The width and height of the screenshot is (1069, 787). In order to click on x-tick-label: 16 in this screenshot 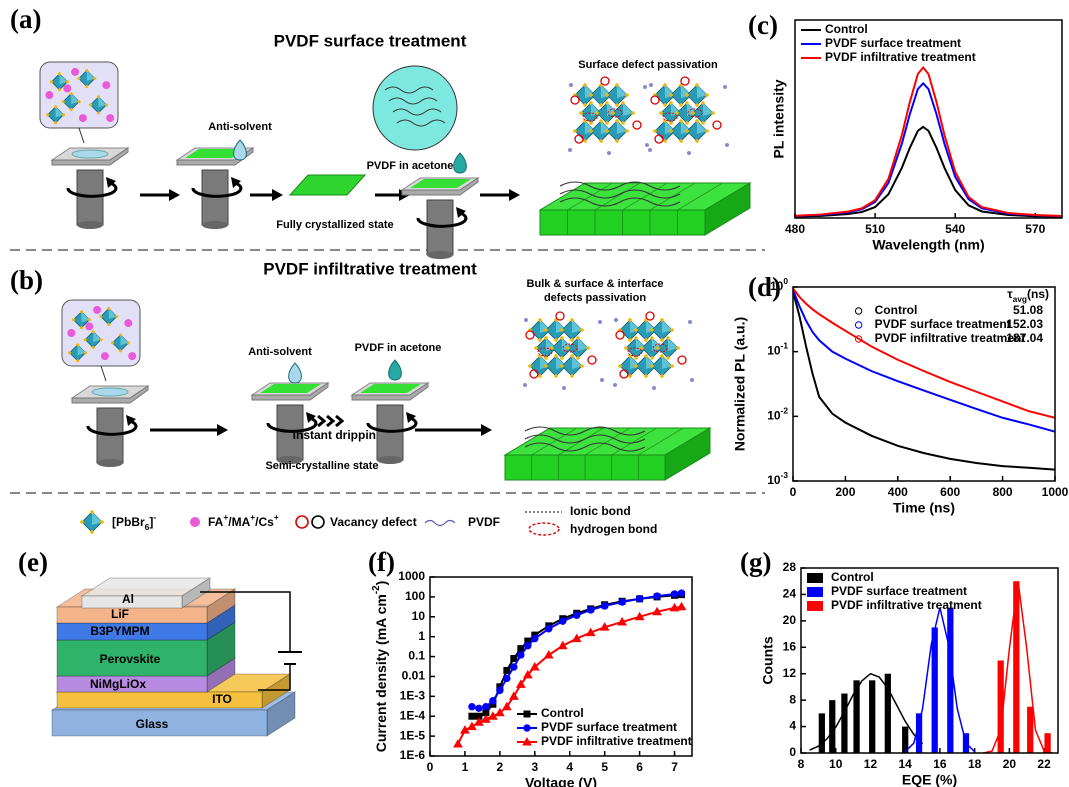, I will do `click(940, 764)`.